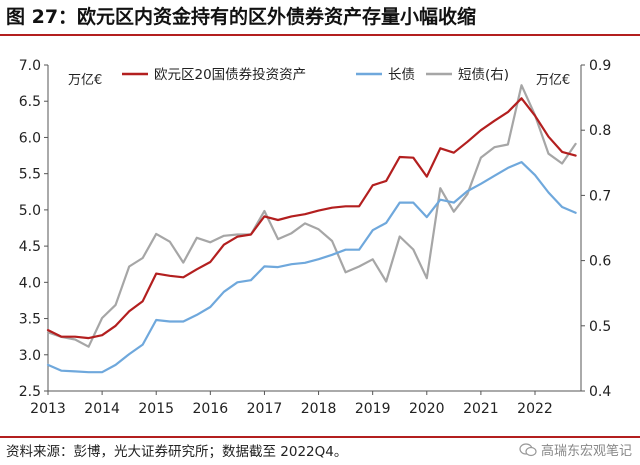  I want to click on x-tick-label: 2016, so click(211, 409).